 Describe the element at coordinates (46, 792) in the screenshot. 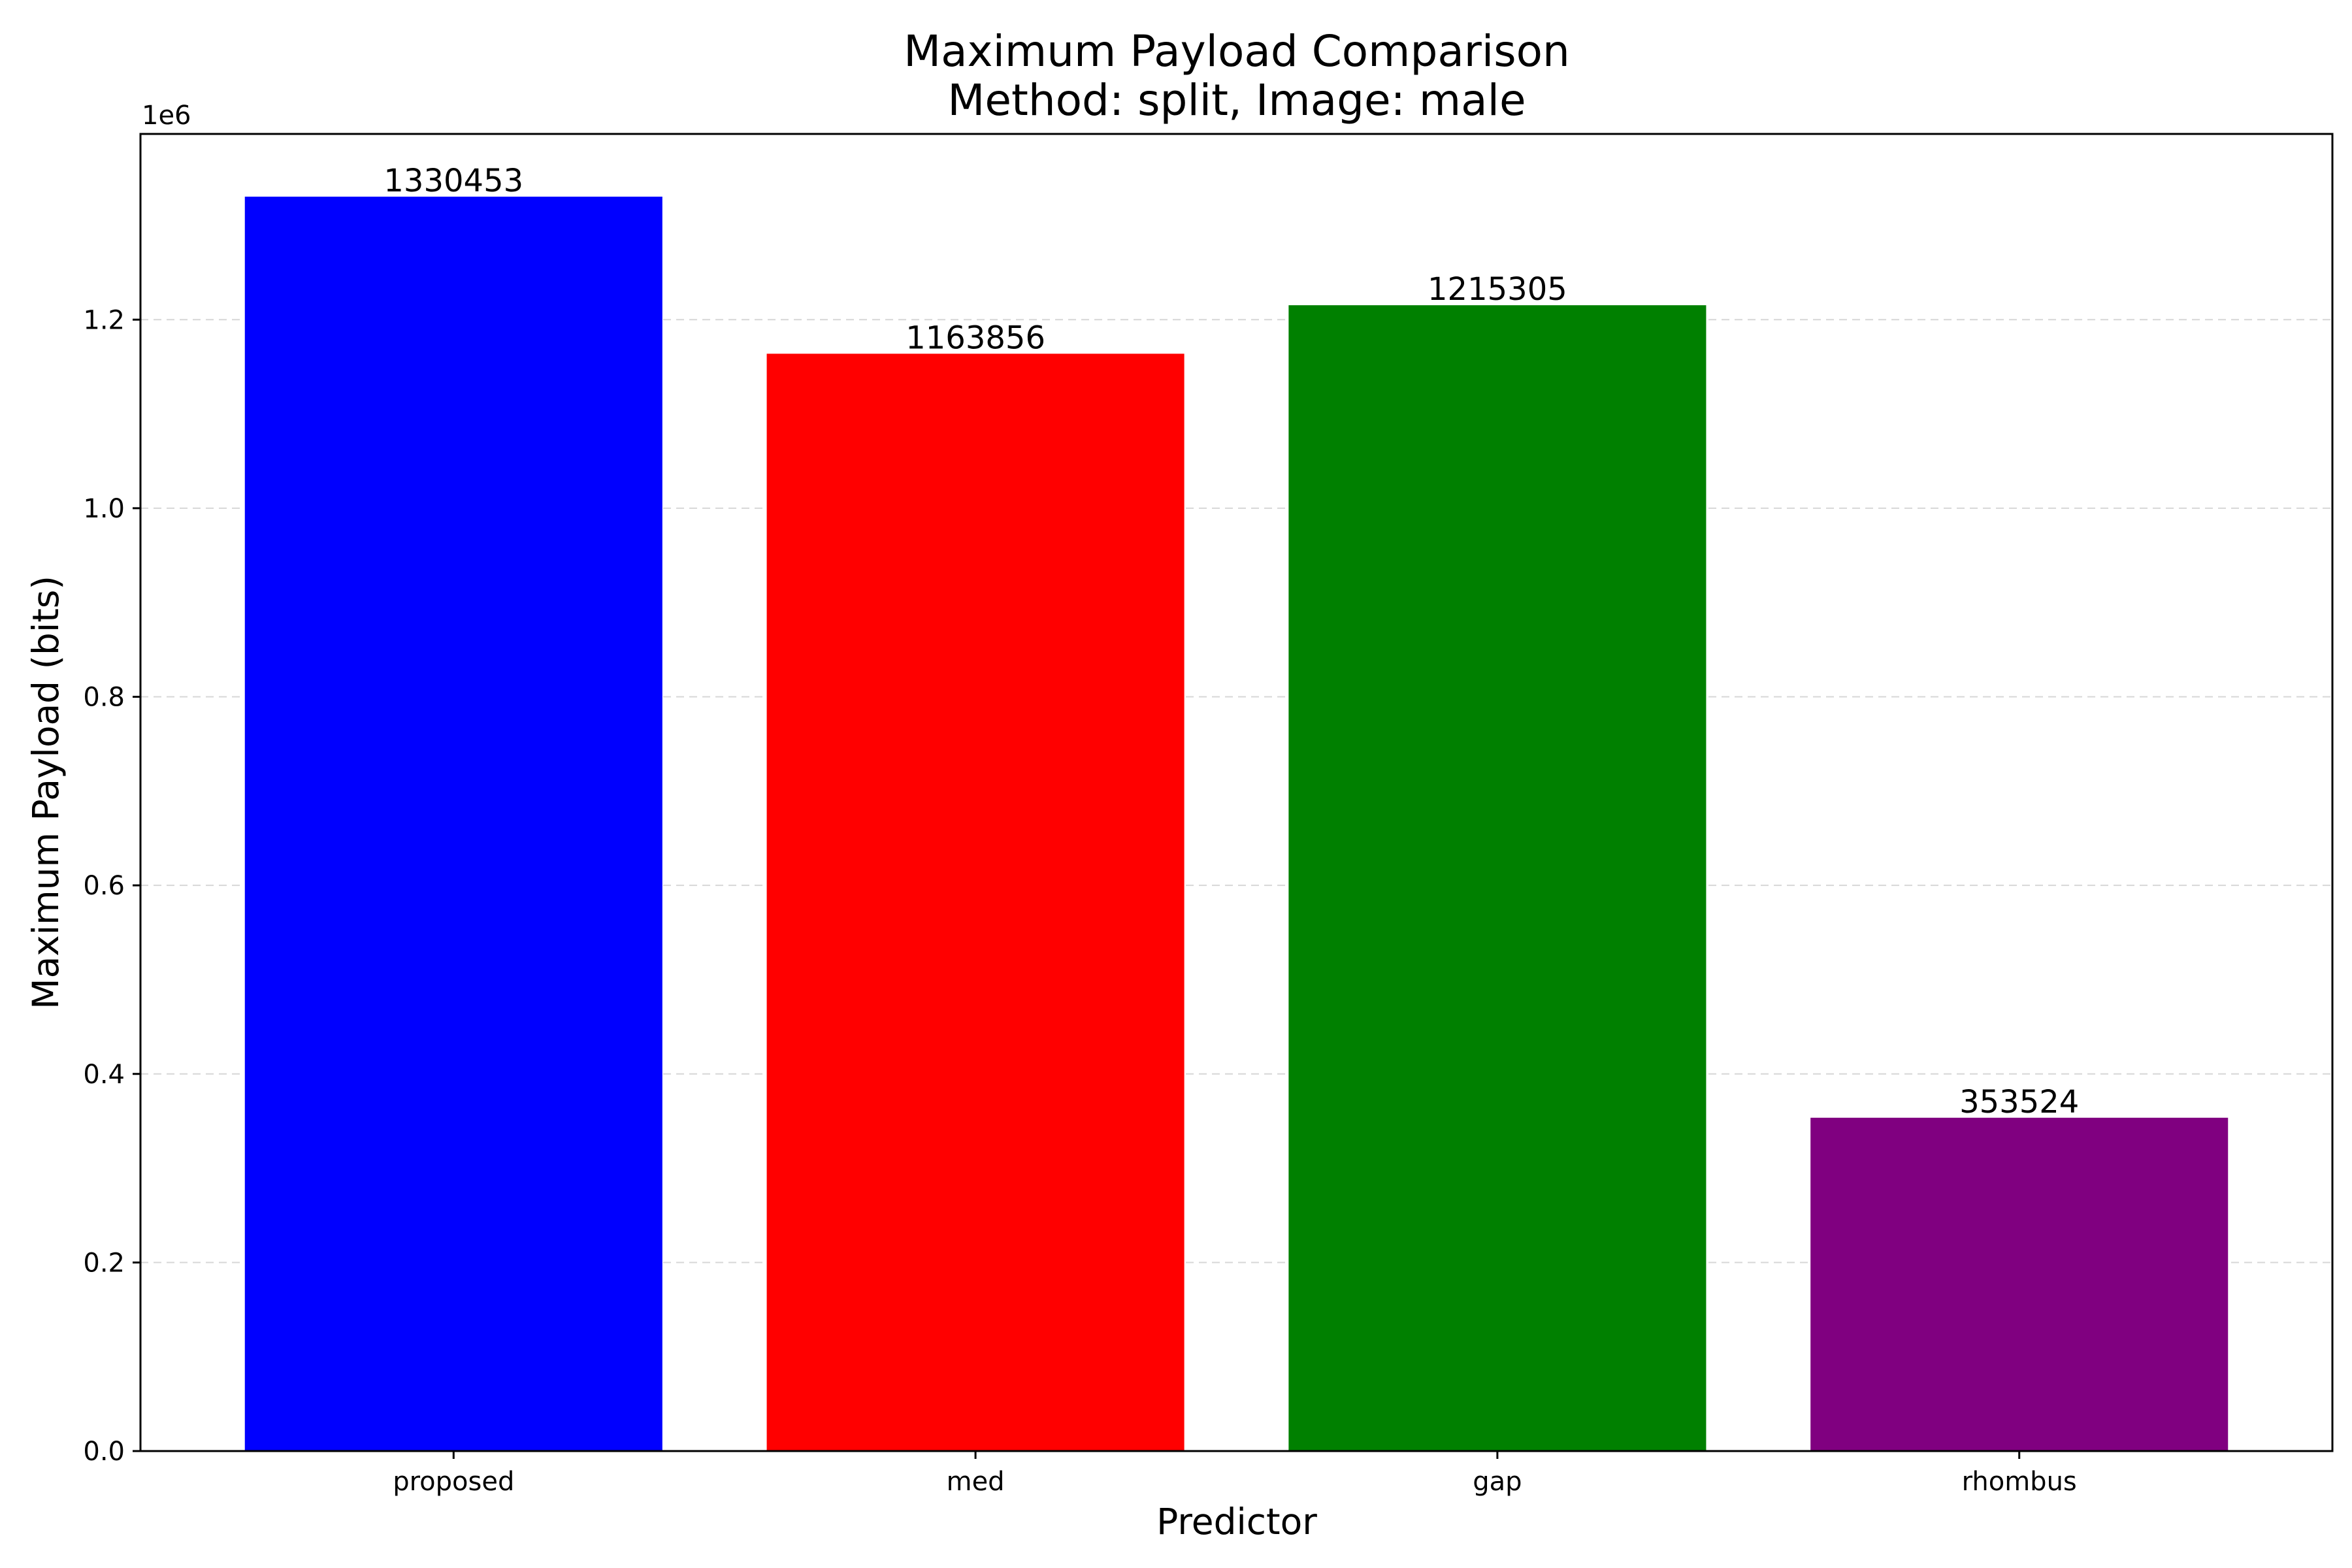

I see `y-axis-label: Maximum Payload (bits)` at that location.